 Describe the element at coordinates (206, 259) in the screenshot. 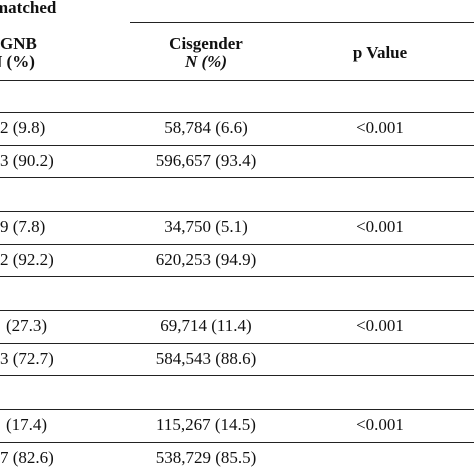

I see `cell-cisgender: 620,253 (94.9)` at that location.